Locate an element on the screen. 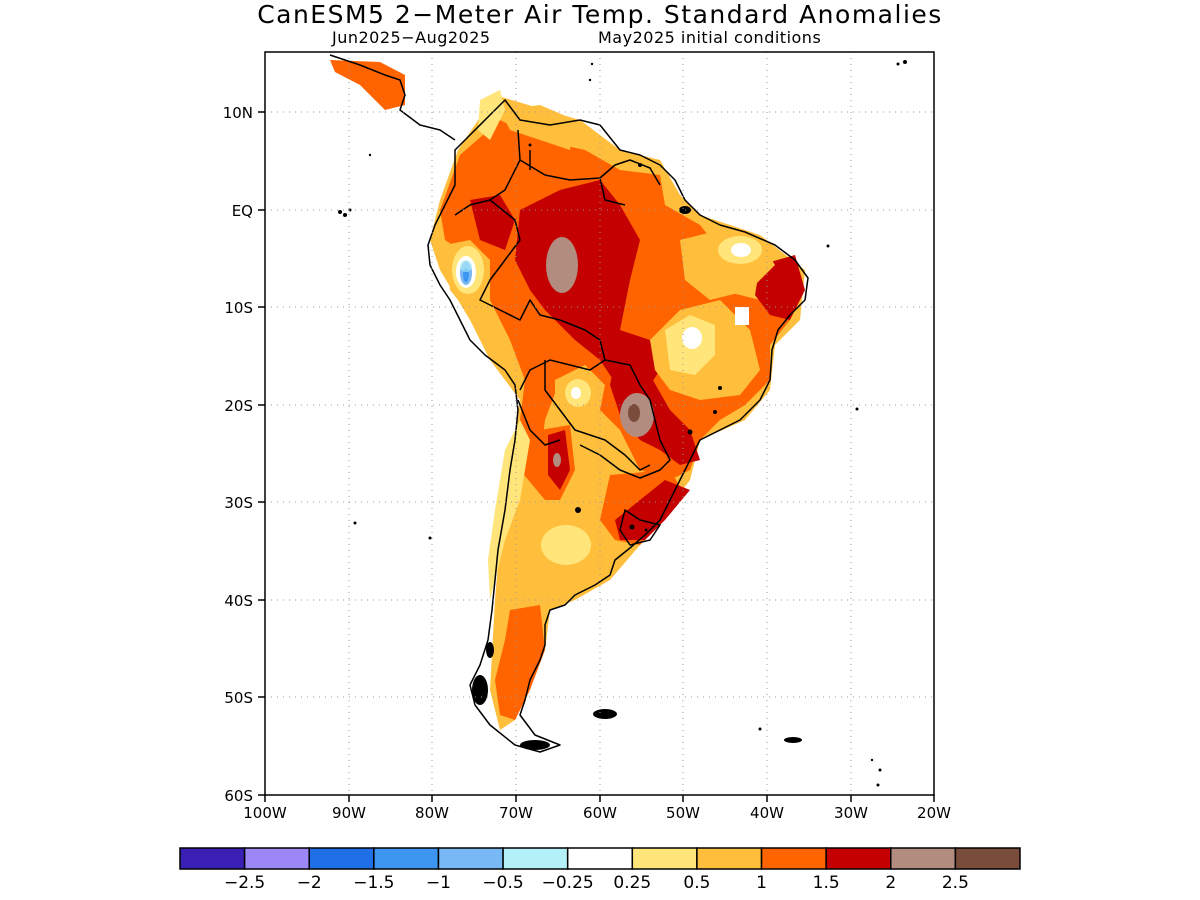  neutral-region-b is located at coordinates (692, 338).